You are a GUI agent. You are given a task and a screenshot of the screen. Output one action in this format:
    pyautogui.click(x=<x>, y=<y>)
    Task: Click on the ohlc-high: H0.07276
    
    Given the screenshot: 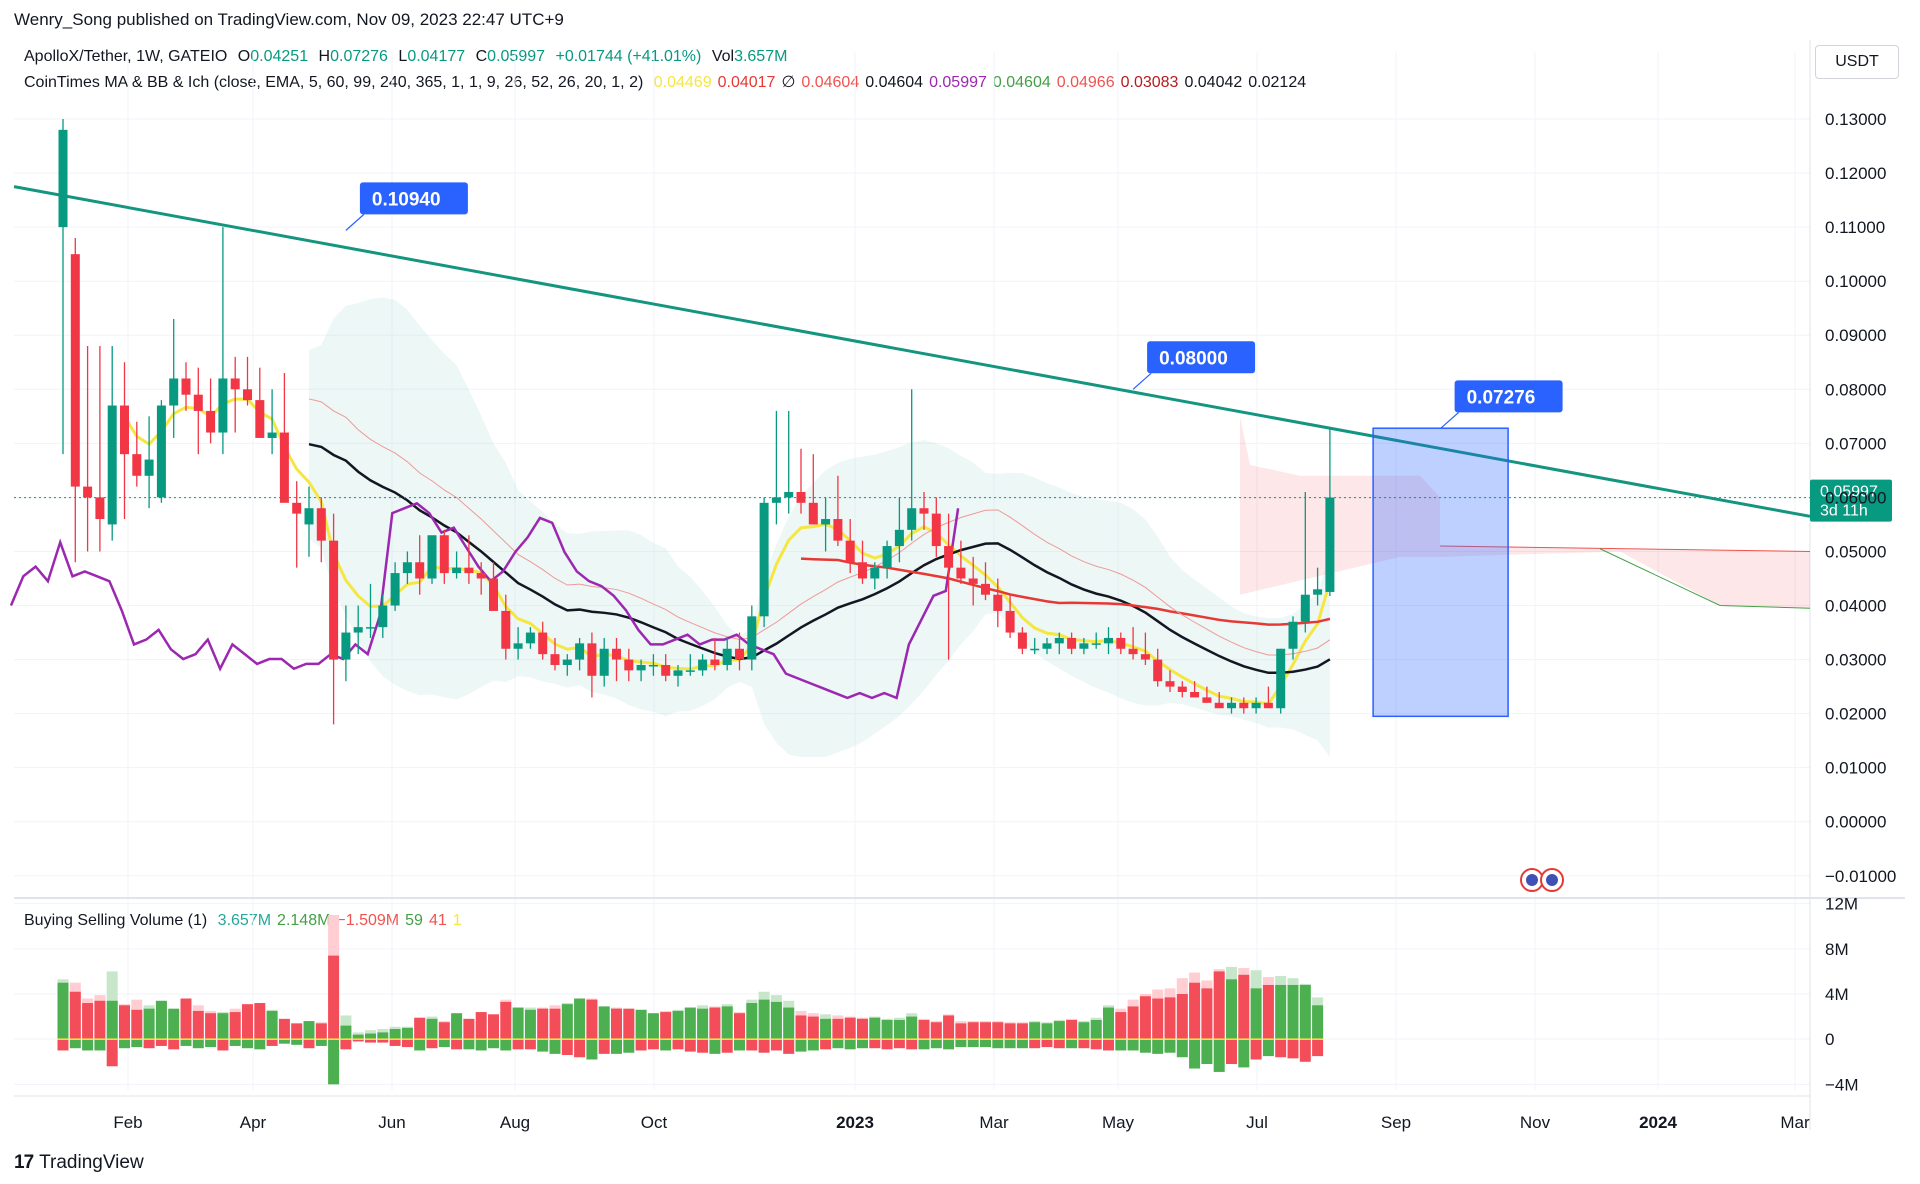 What is the action you would take?
    pyautogui.click(x=353, y=56)
    